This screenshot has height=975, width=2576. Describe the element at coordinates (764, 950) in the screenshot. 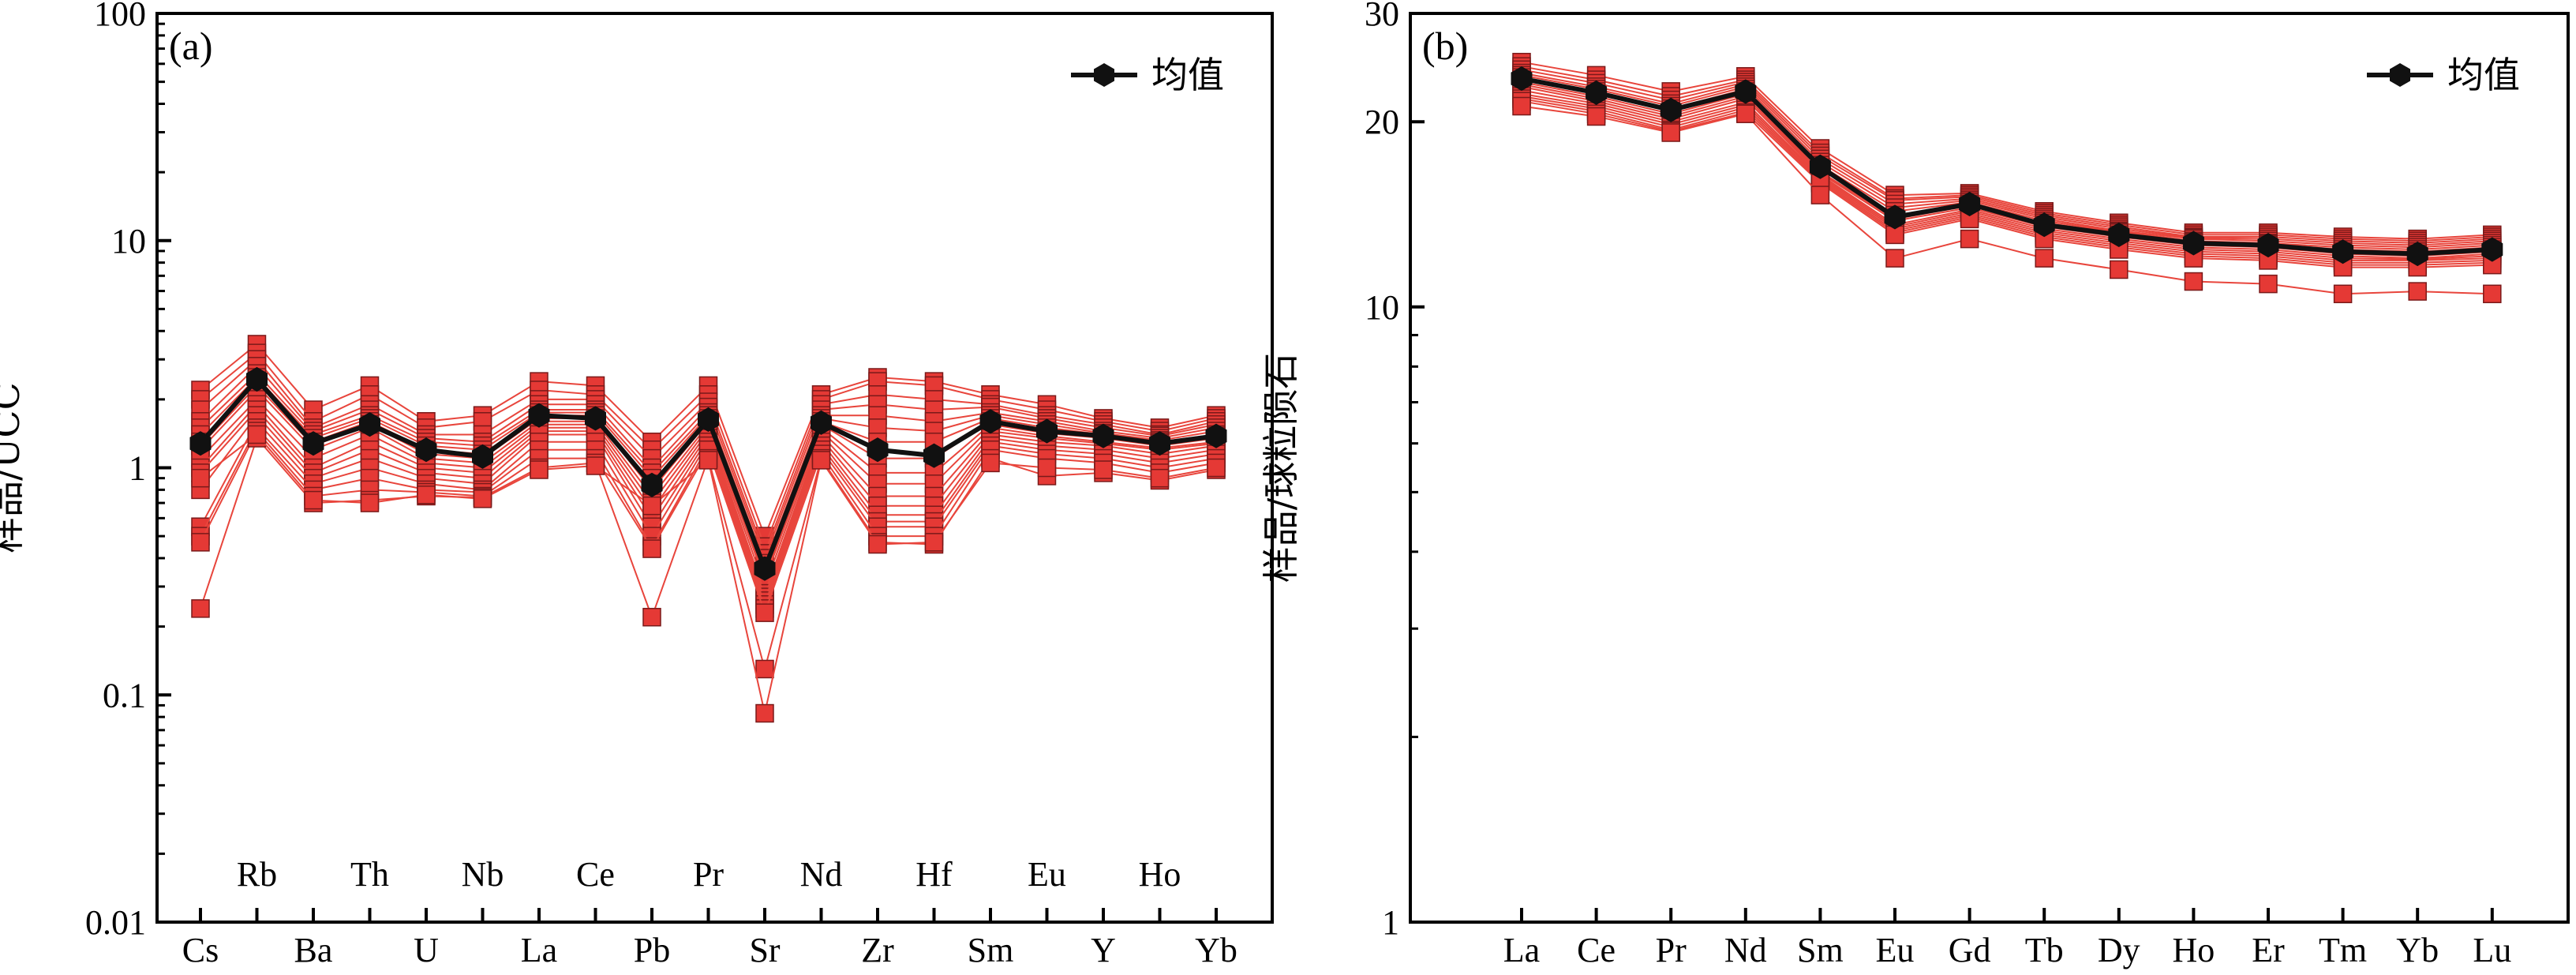

I see `x-tick-label: Sr` at that location.